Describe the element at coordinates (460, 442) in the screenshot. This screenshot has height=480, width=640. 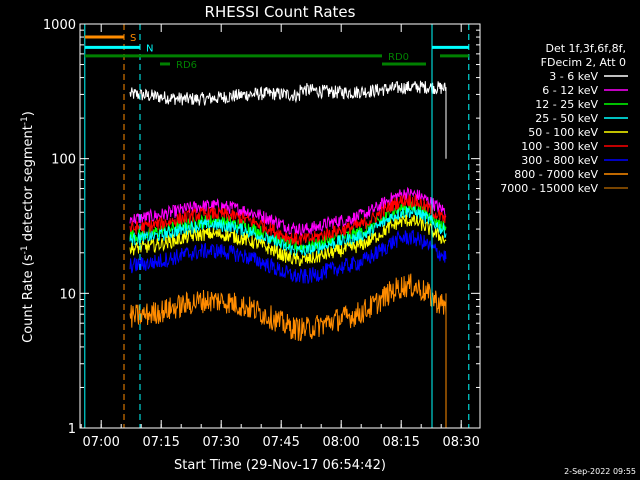
I see `x-tick-label: 08:30` at that location.